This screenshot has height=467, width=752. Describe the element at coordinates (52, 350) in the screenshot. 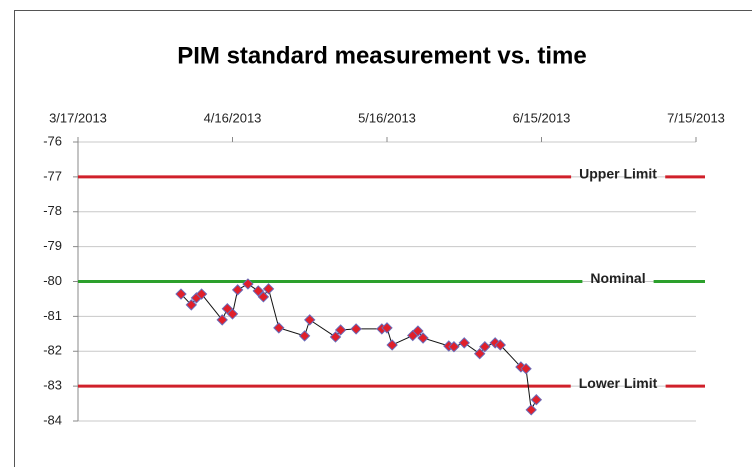

I see `y-tick-label: -82` at that location.